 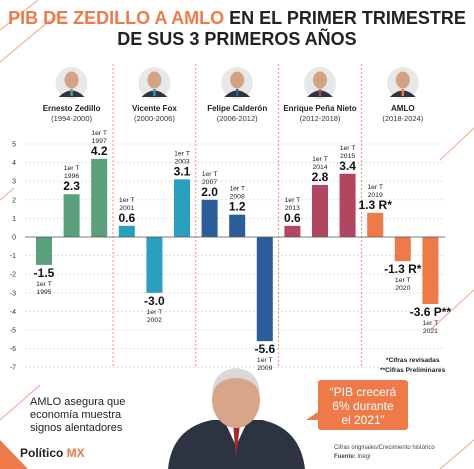 What do you see at coordinates (13, 368) in the screenshot?
I see `y-tick-label: -7` at bounding box center [13, 368].